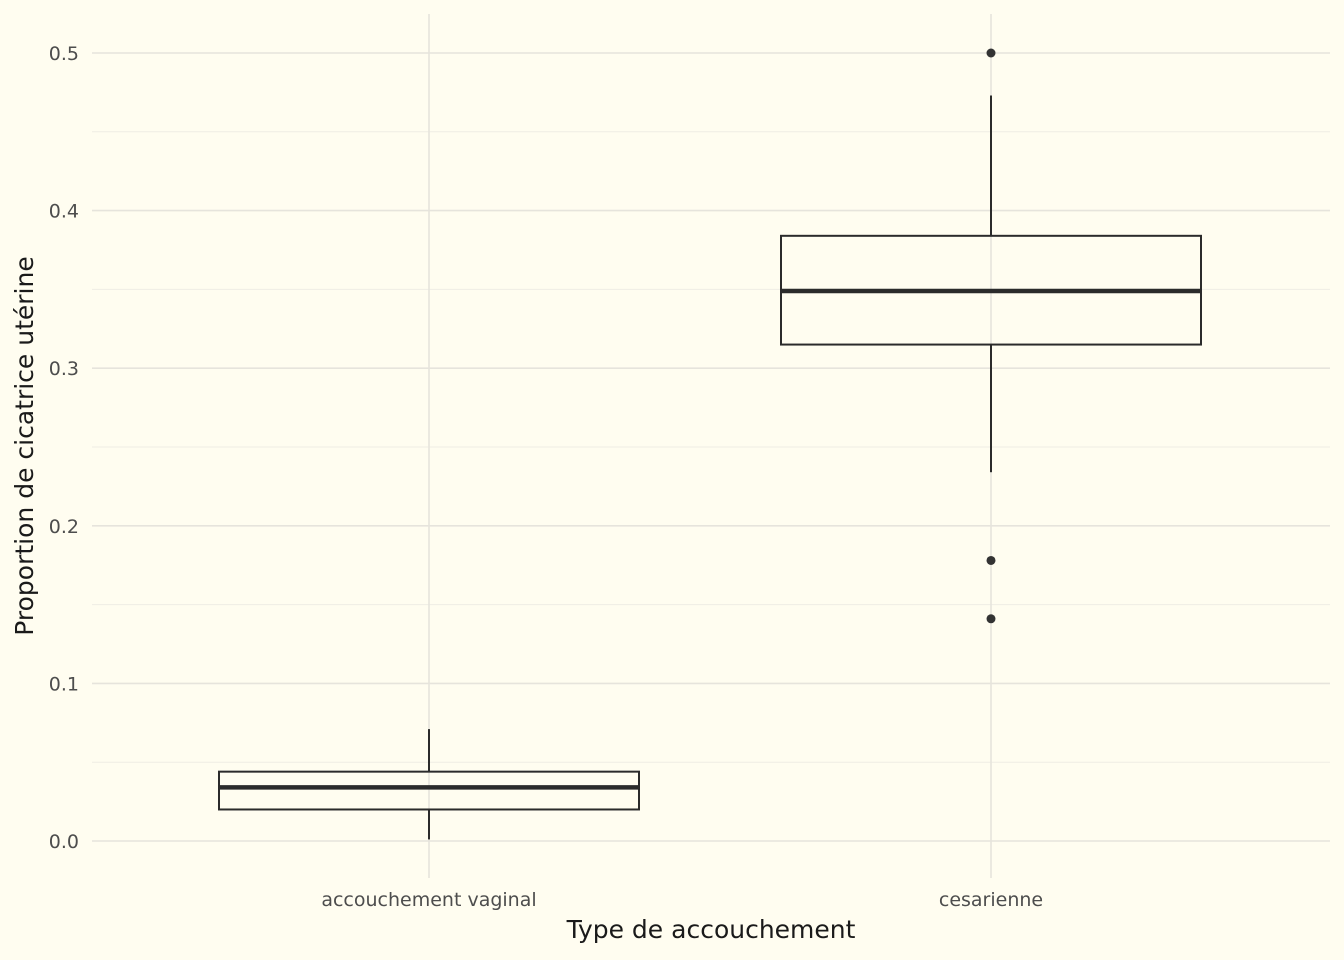 This screenshot has height=960, width=1344. I want to click on y-tick-label: 0.0, so click(64, 842).